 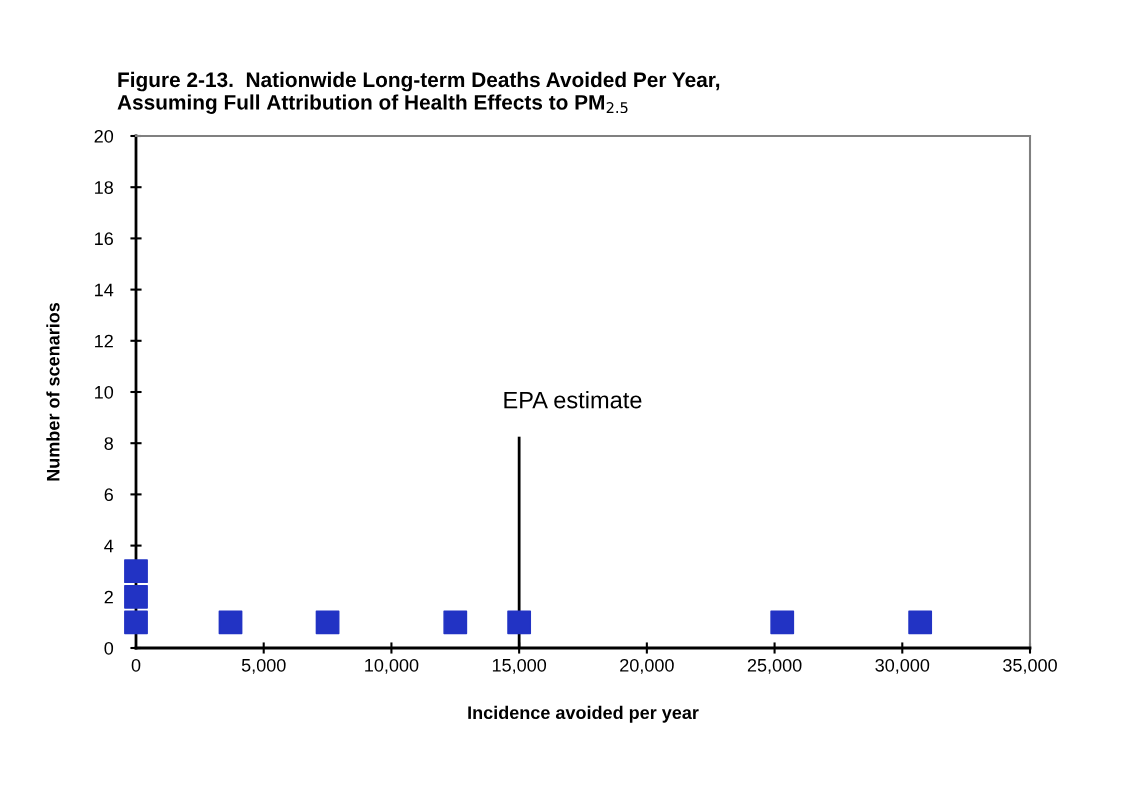 I want to click on x-tick-label: 15,000, so click(x=519, y=666).